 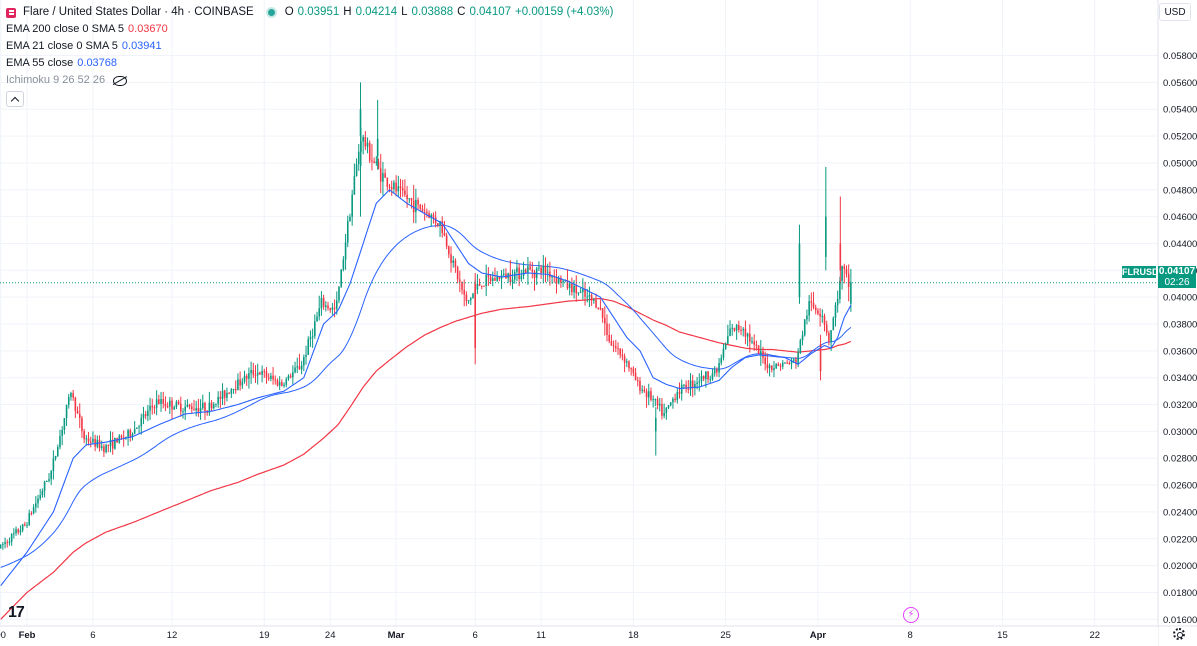 What do you see at coordinates (1180, 56) in the screenshot?
I see `y-tick-label: 0.05800` at bounding box center [1180, 56].